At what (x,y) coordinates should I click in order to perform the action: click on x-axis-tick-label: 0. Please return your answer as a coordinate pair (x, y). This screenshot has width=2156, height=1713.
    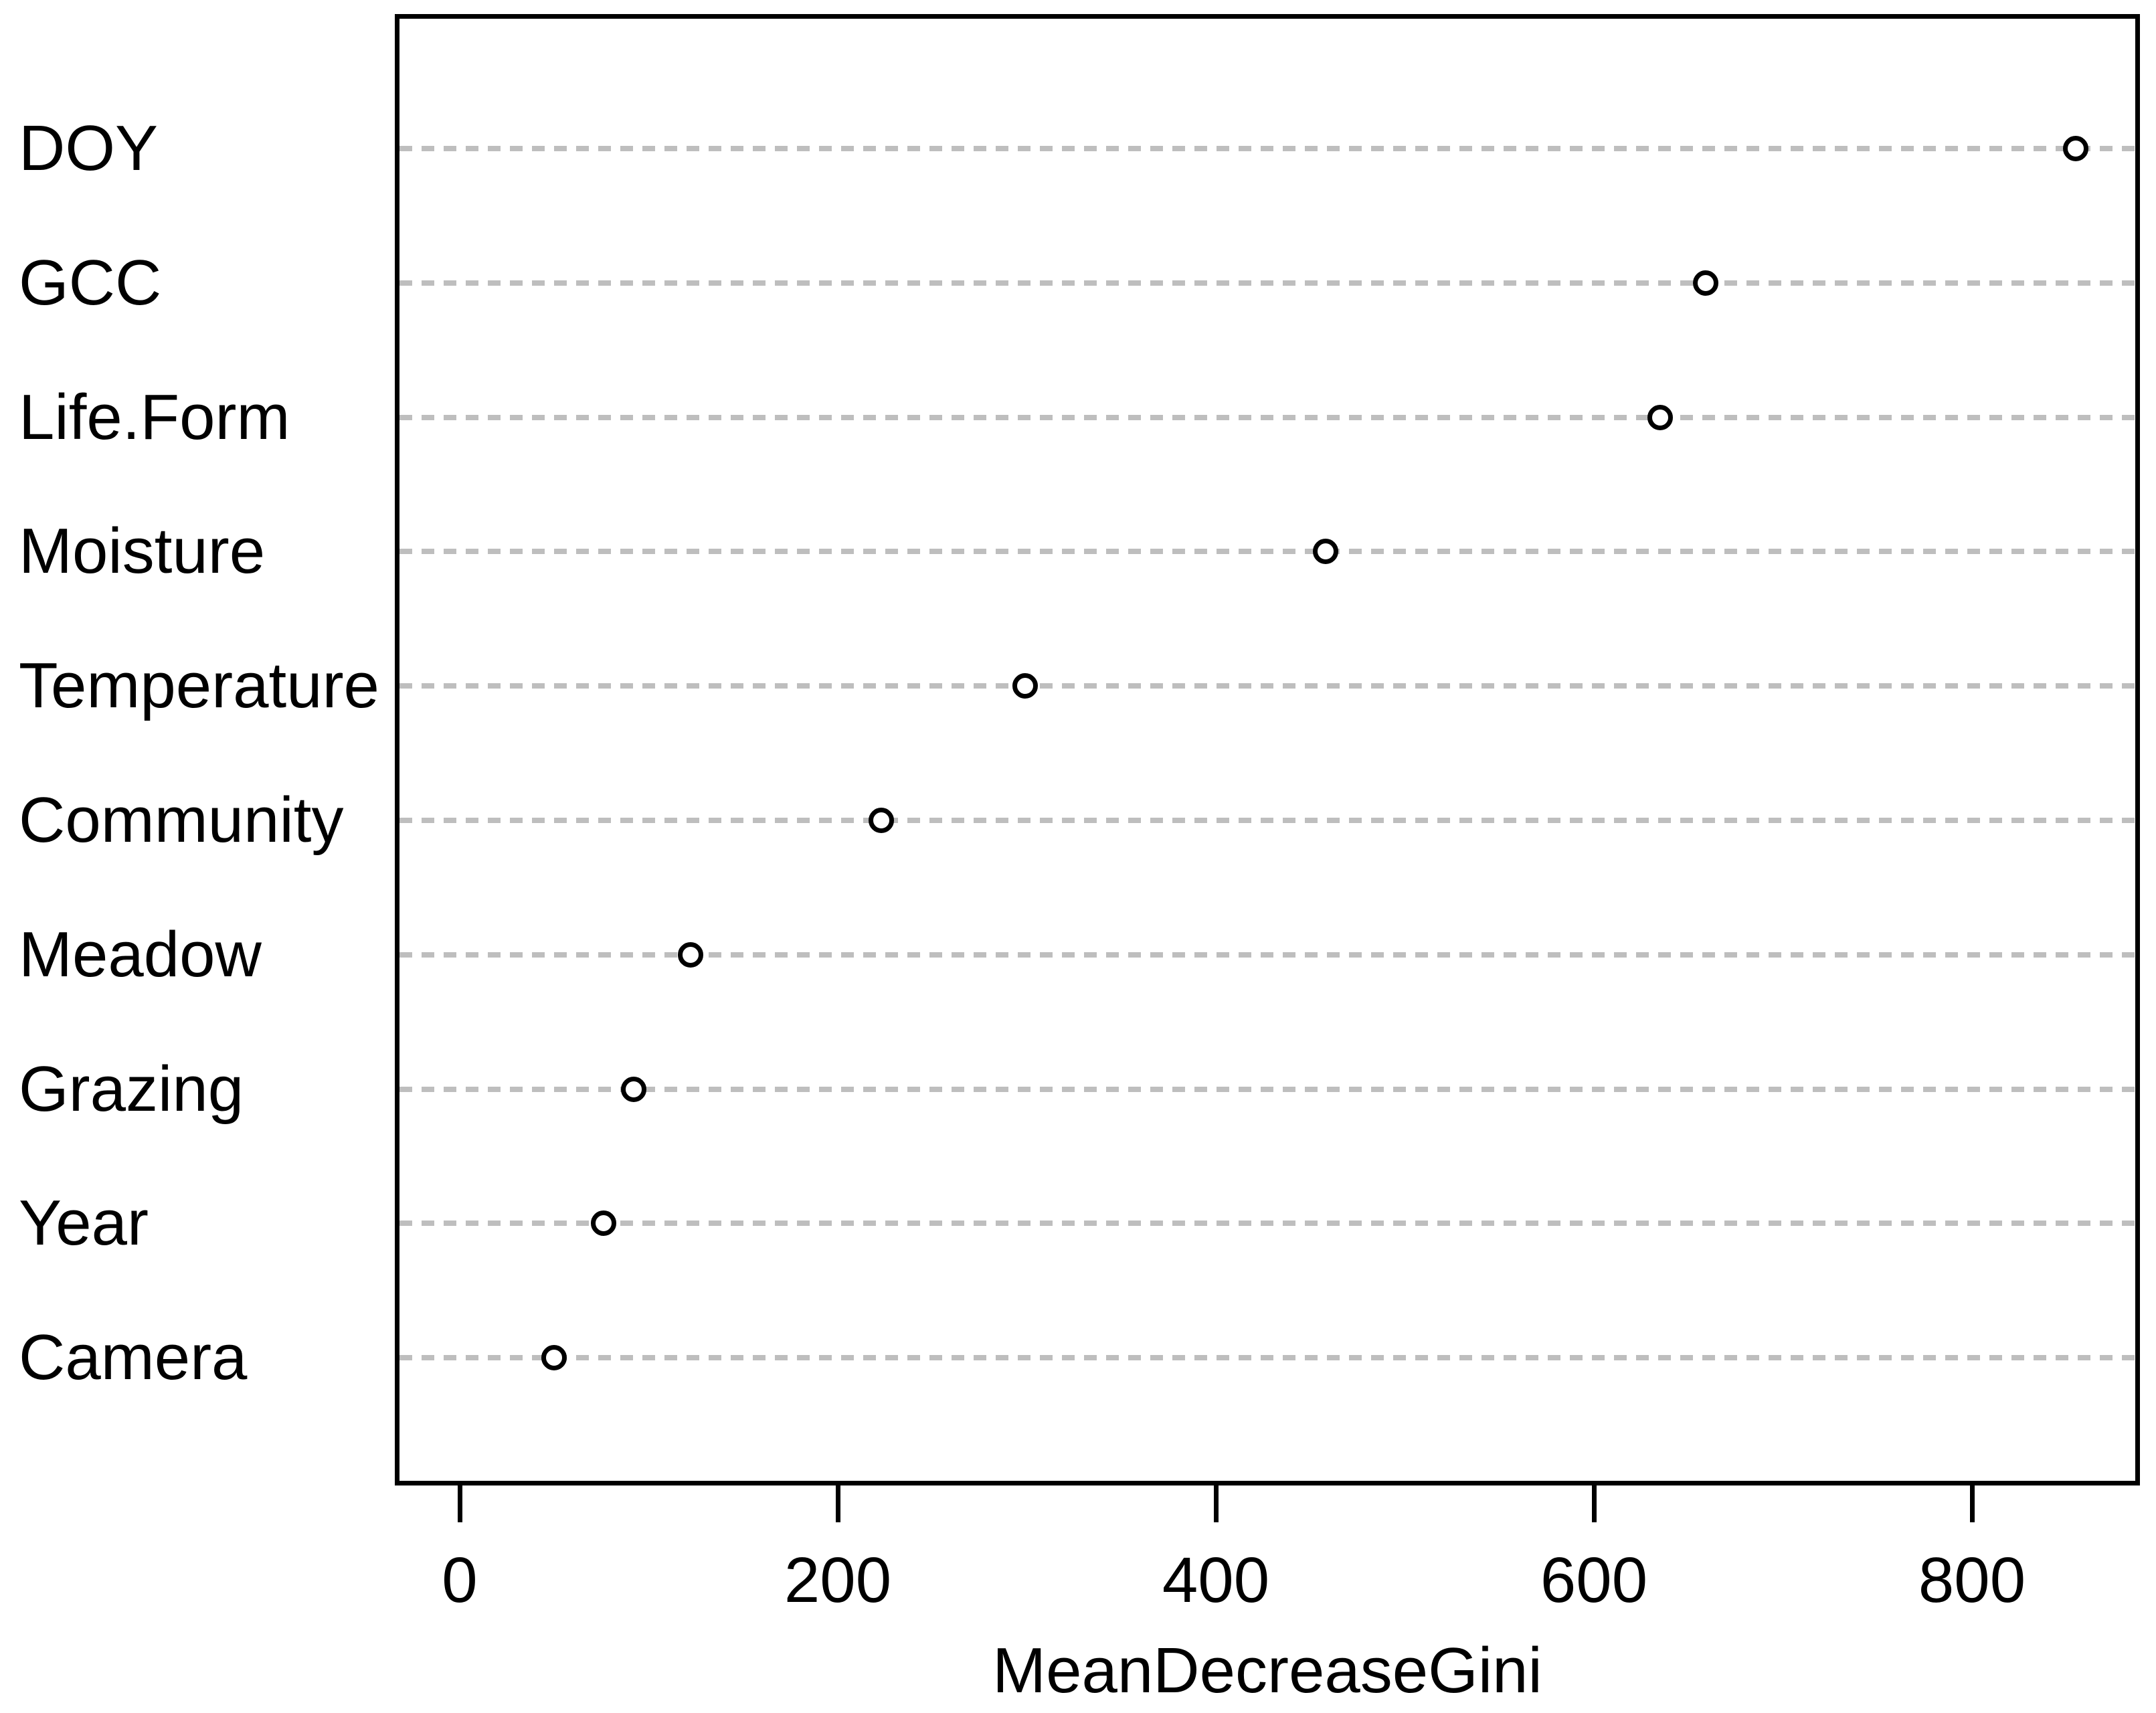
    Looking at the image, I should click on (460, 1580).